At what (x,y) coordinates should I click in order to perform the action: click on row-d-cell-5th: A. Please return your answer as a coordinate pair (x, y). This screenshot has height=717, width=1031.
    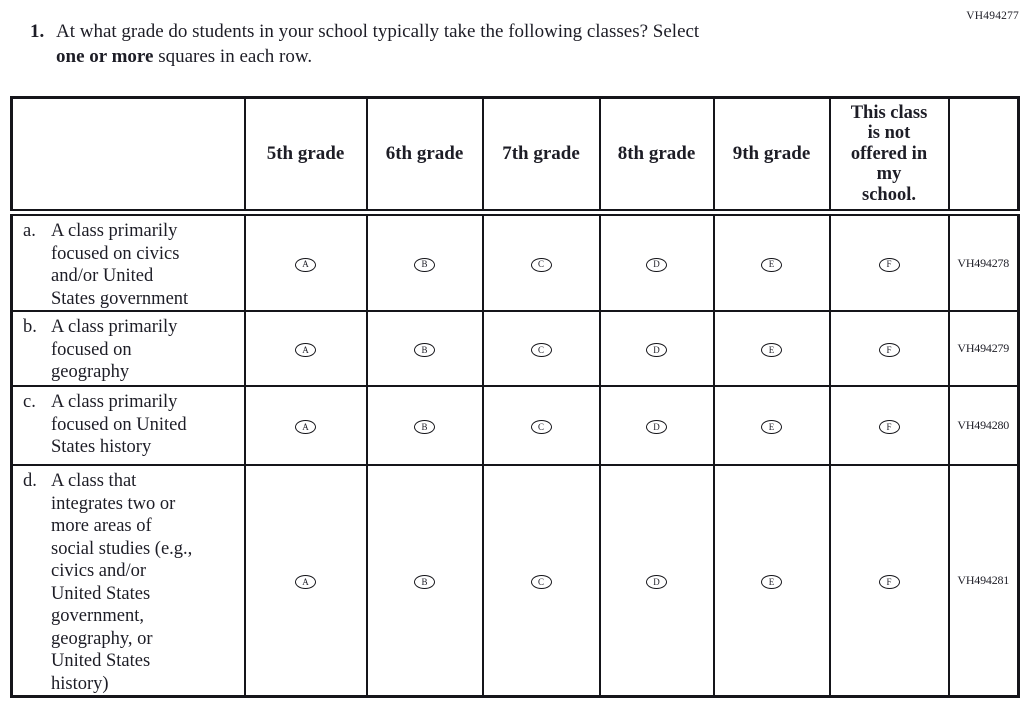
    Looking at the image, I should click on (305, 581).